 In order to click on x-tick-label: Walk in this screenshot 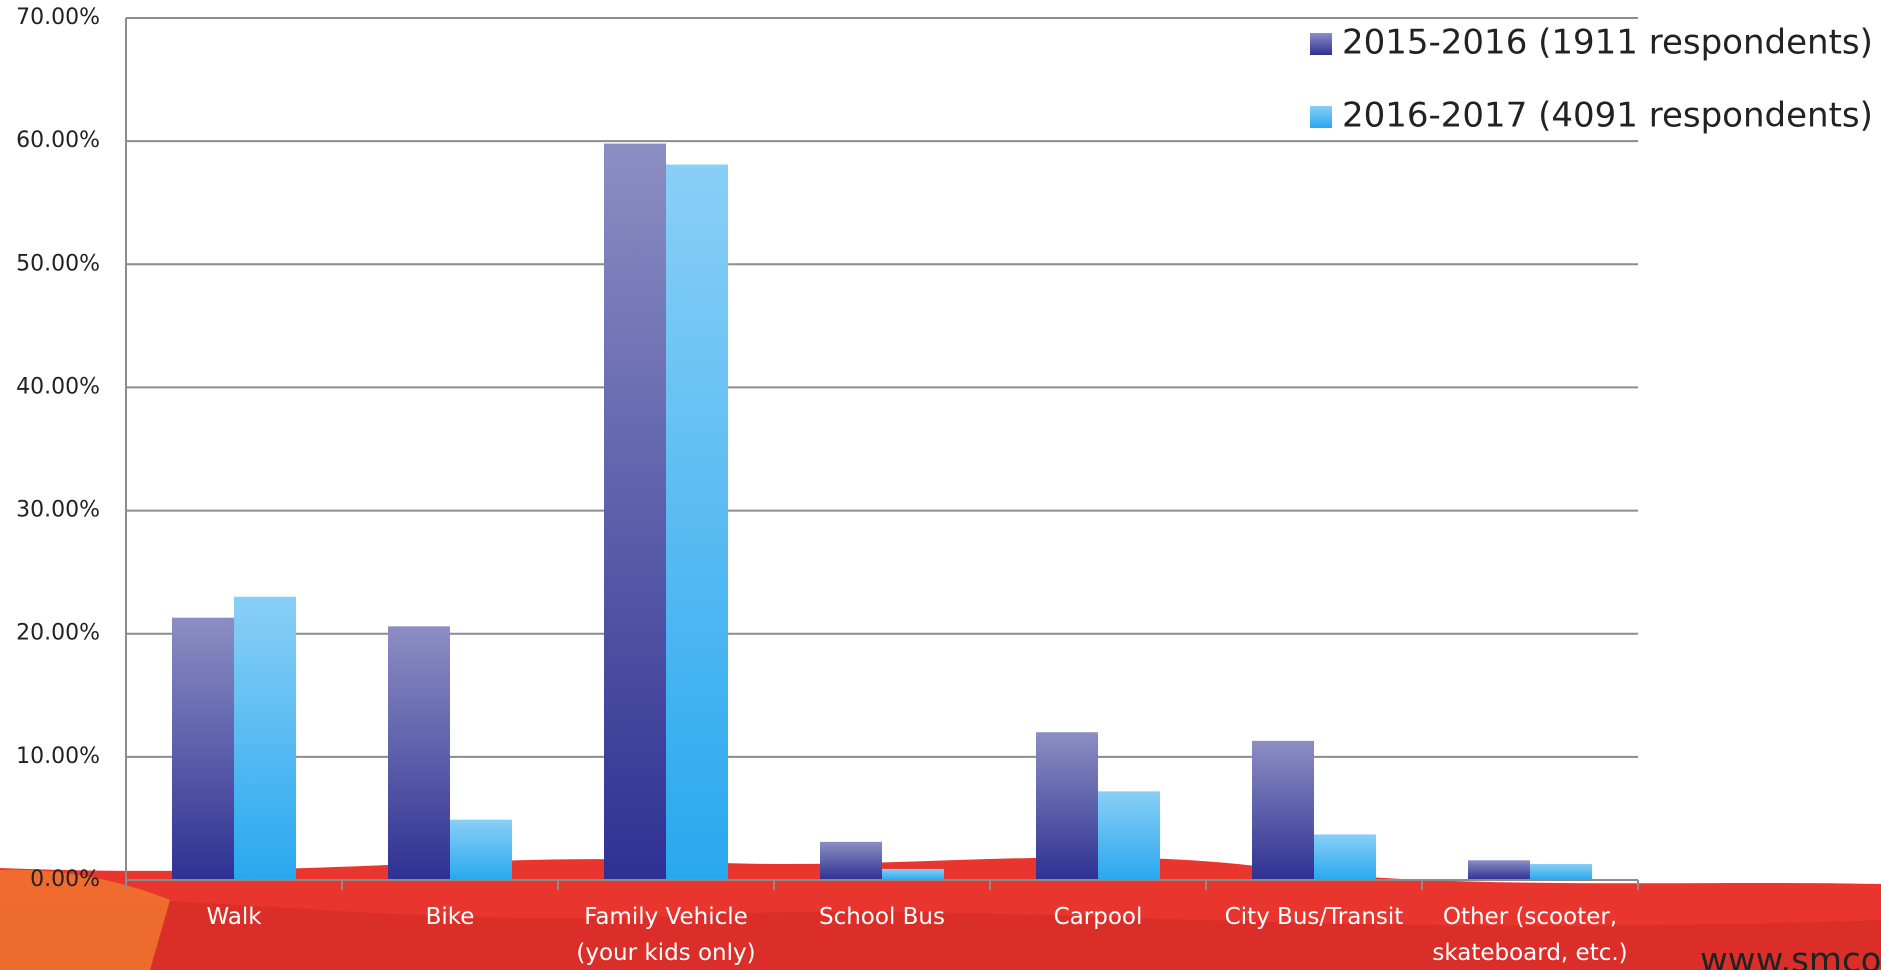, I will do `click(234, 917)`.